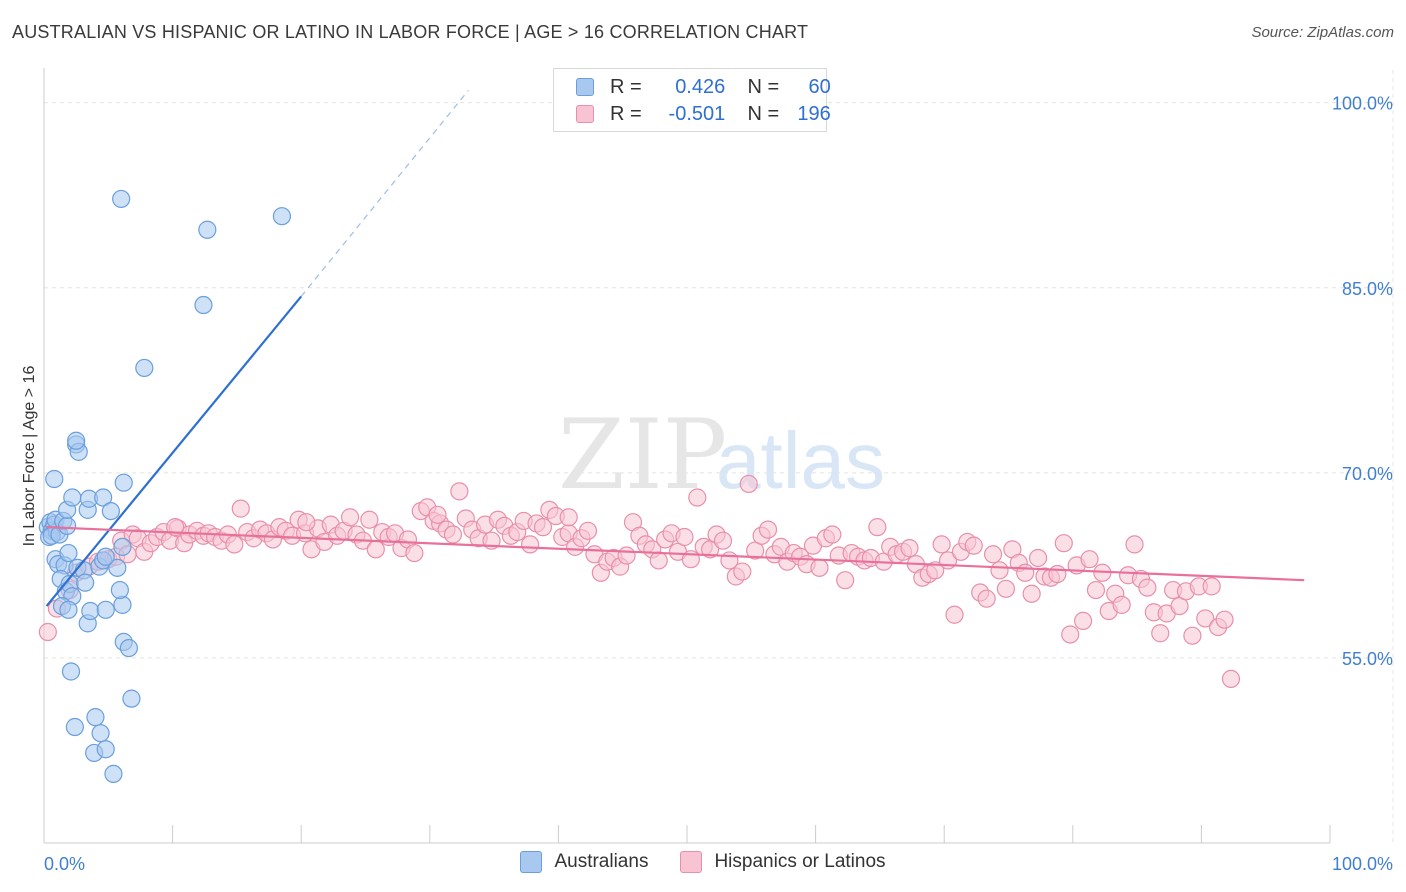 This screenshot has height=892, width=1406. I want to click on legend-n-value: 60, so click(819, 86).